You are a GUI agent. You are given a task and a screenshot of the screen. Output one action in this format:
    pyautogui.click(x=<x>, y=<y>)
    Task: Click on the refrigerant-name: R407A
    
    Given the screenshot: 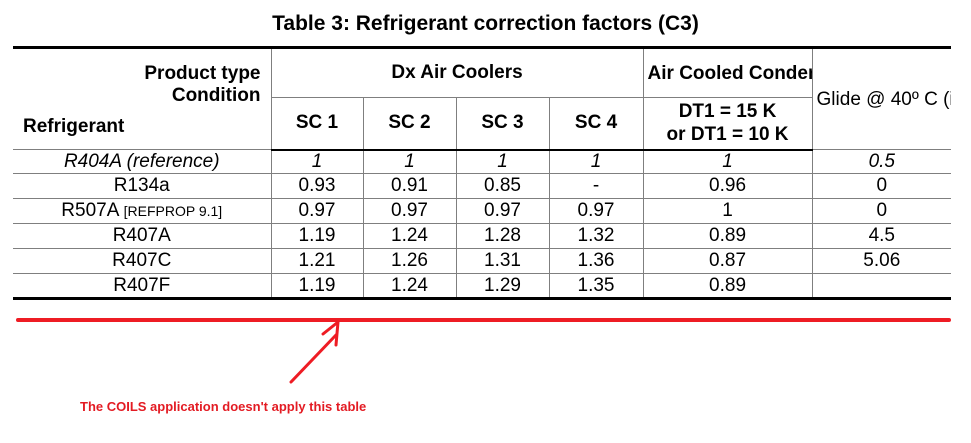 What is the action you would take?
    pyautogui.click(x=142, y=236)
    